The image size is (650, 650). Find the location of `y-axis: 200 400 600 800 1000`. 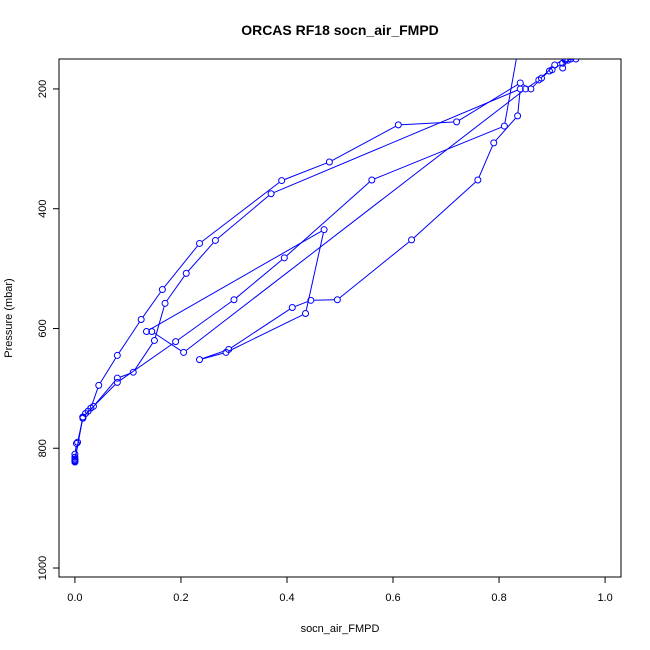

y-axis: 200 400 600 800 1000 is located at coordinates (48, 330).